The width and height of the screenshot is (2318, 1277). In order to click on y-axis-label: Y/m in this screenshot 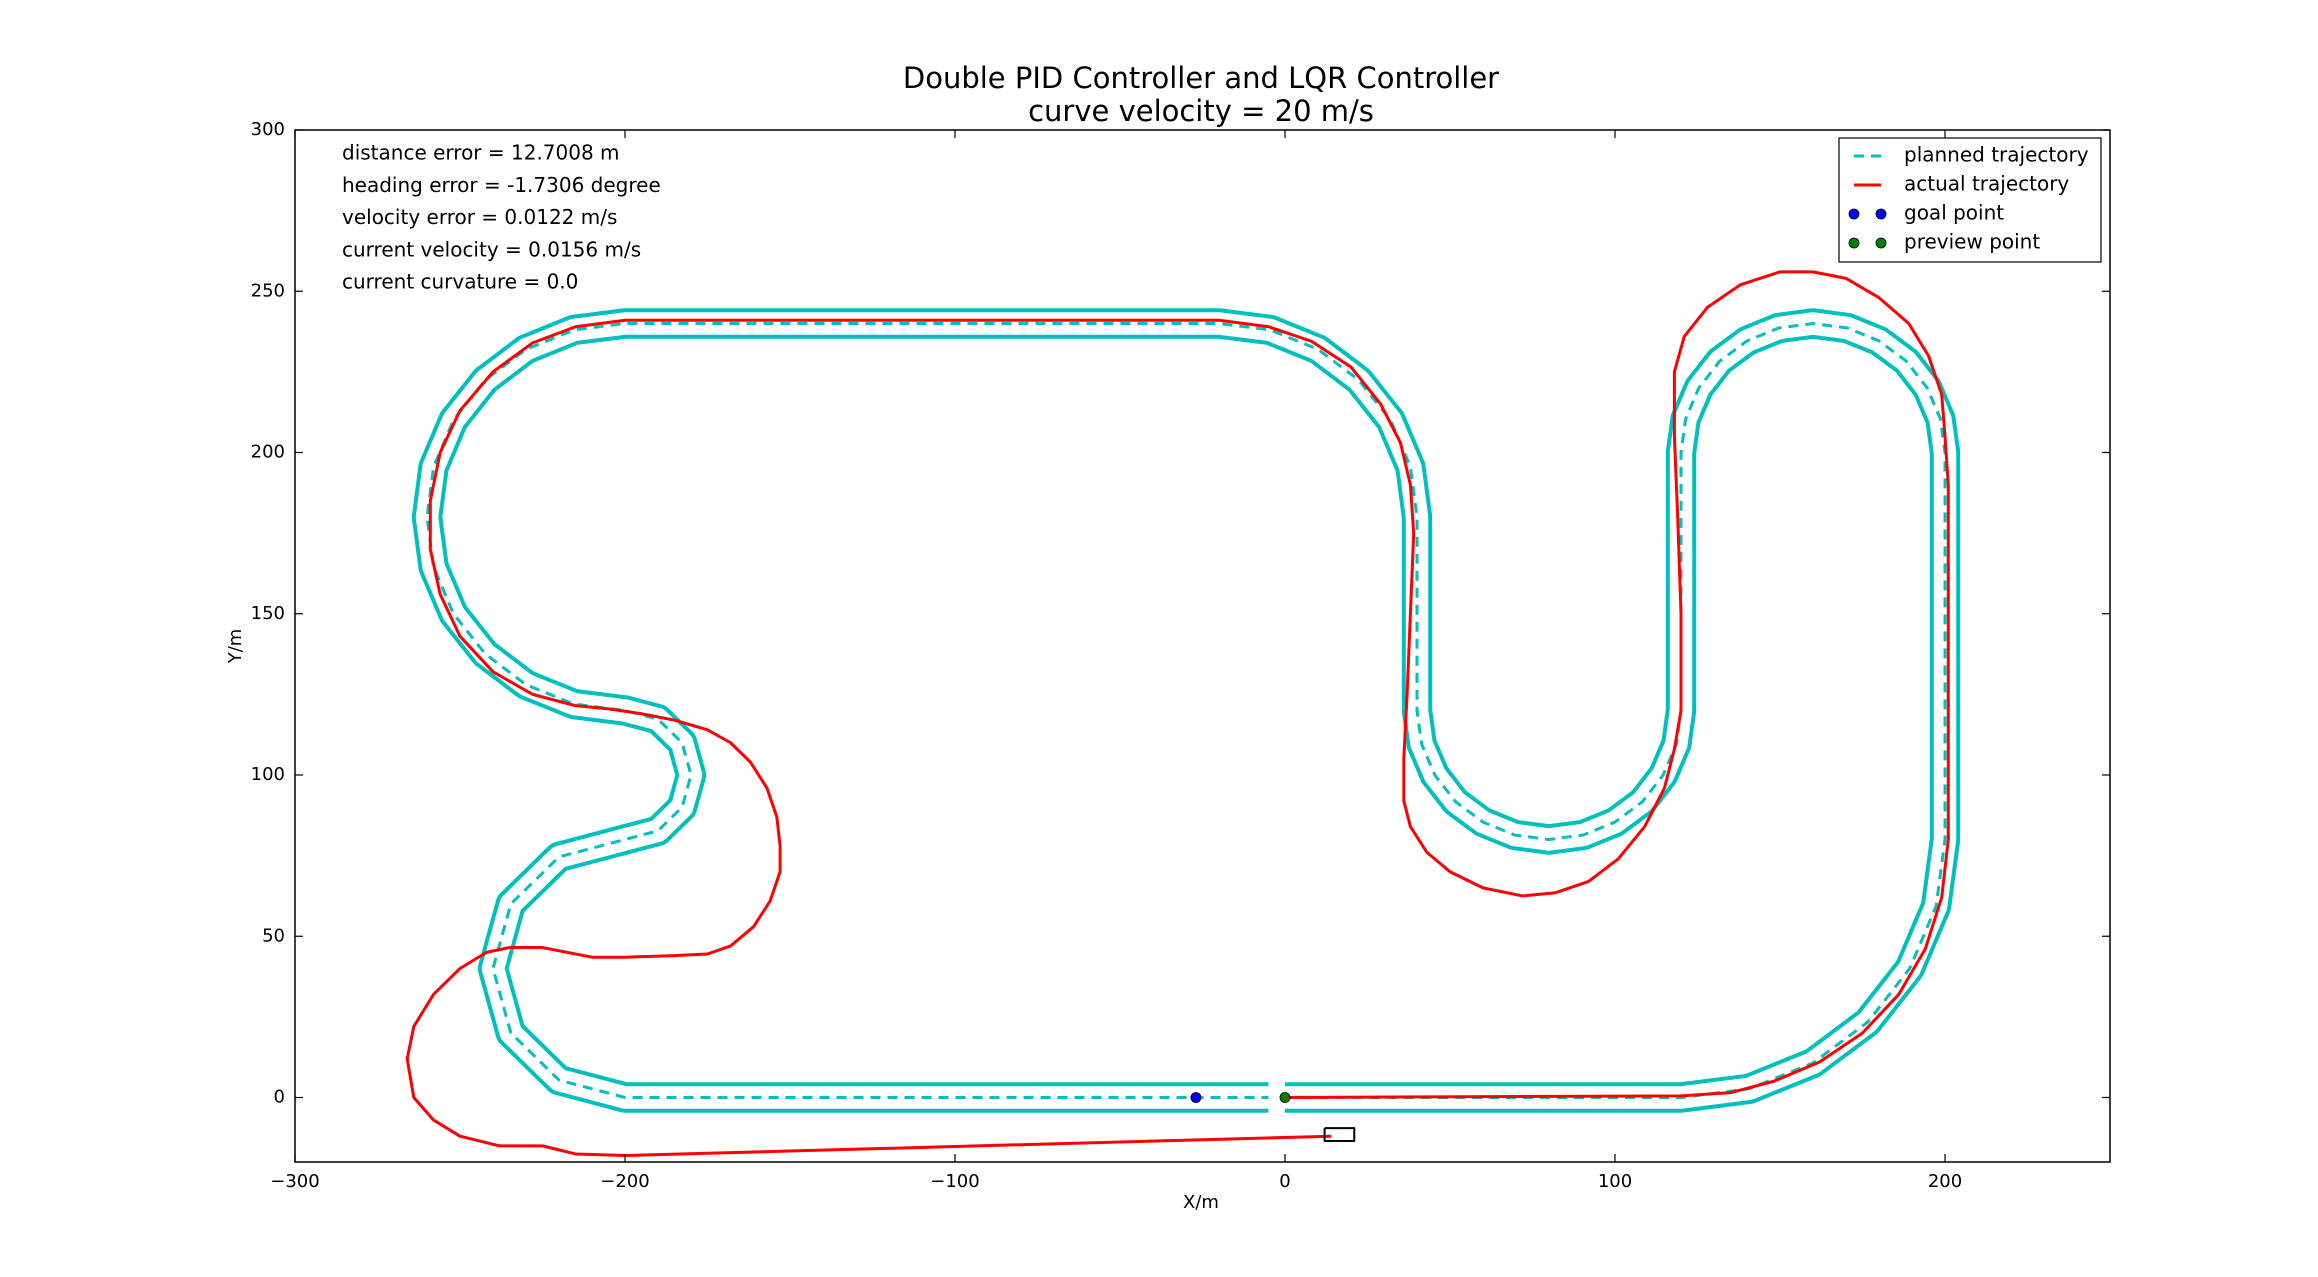, I will do `click(235, 647)`.